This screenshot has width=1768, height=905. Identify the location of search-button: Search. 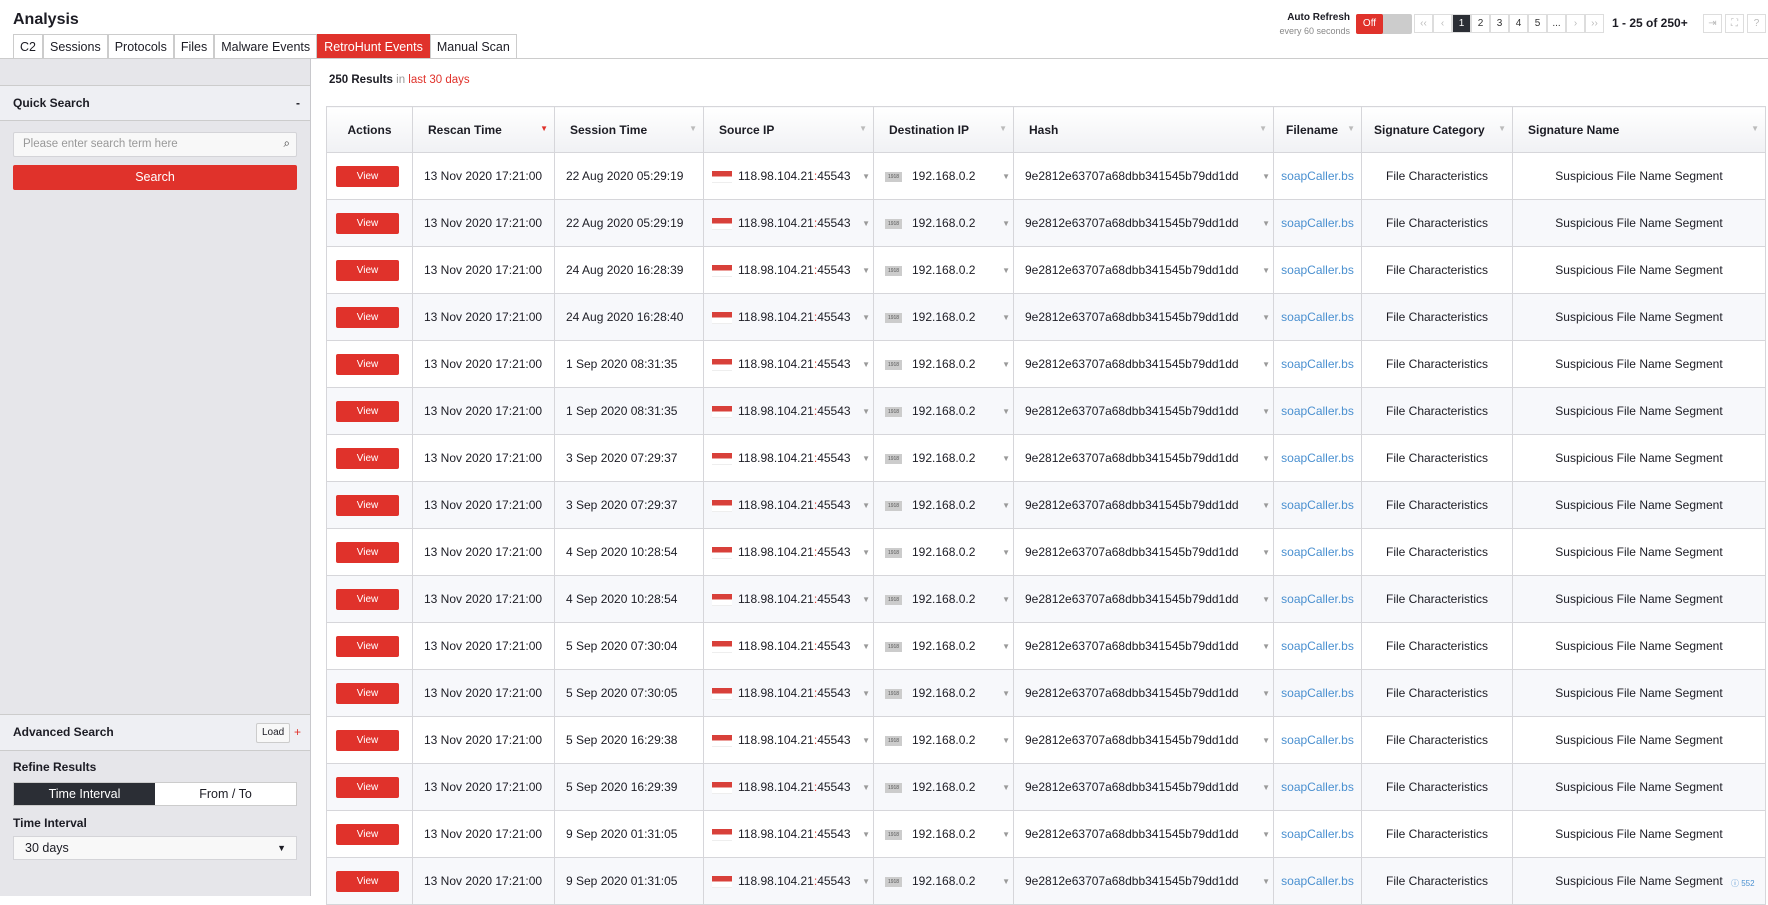
(155, 177).